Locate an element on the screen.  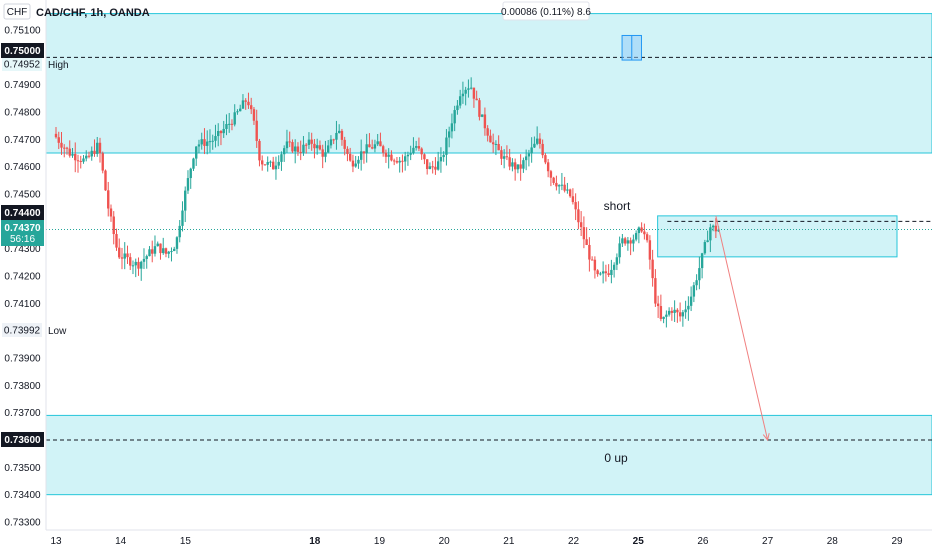
measure-tooltip-box is located at coordinates (546, 11).